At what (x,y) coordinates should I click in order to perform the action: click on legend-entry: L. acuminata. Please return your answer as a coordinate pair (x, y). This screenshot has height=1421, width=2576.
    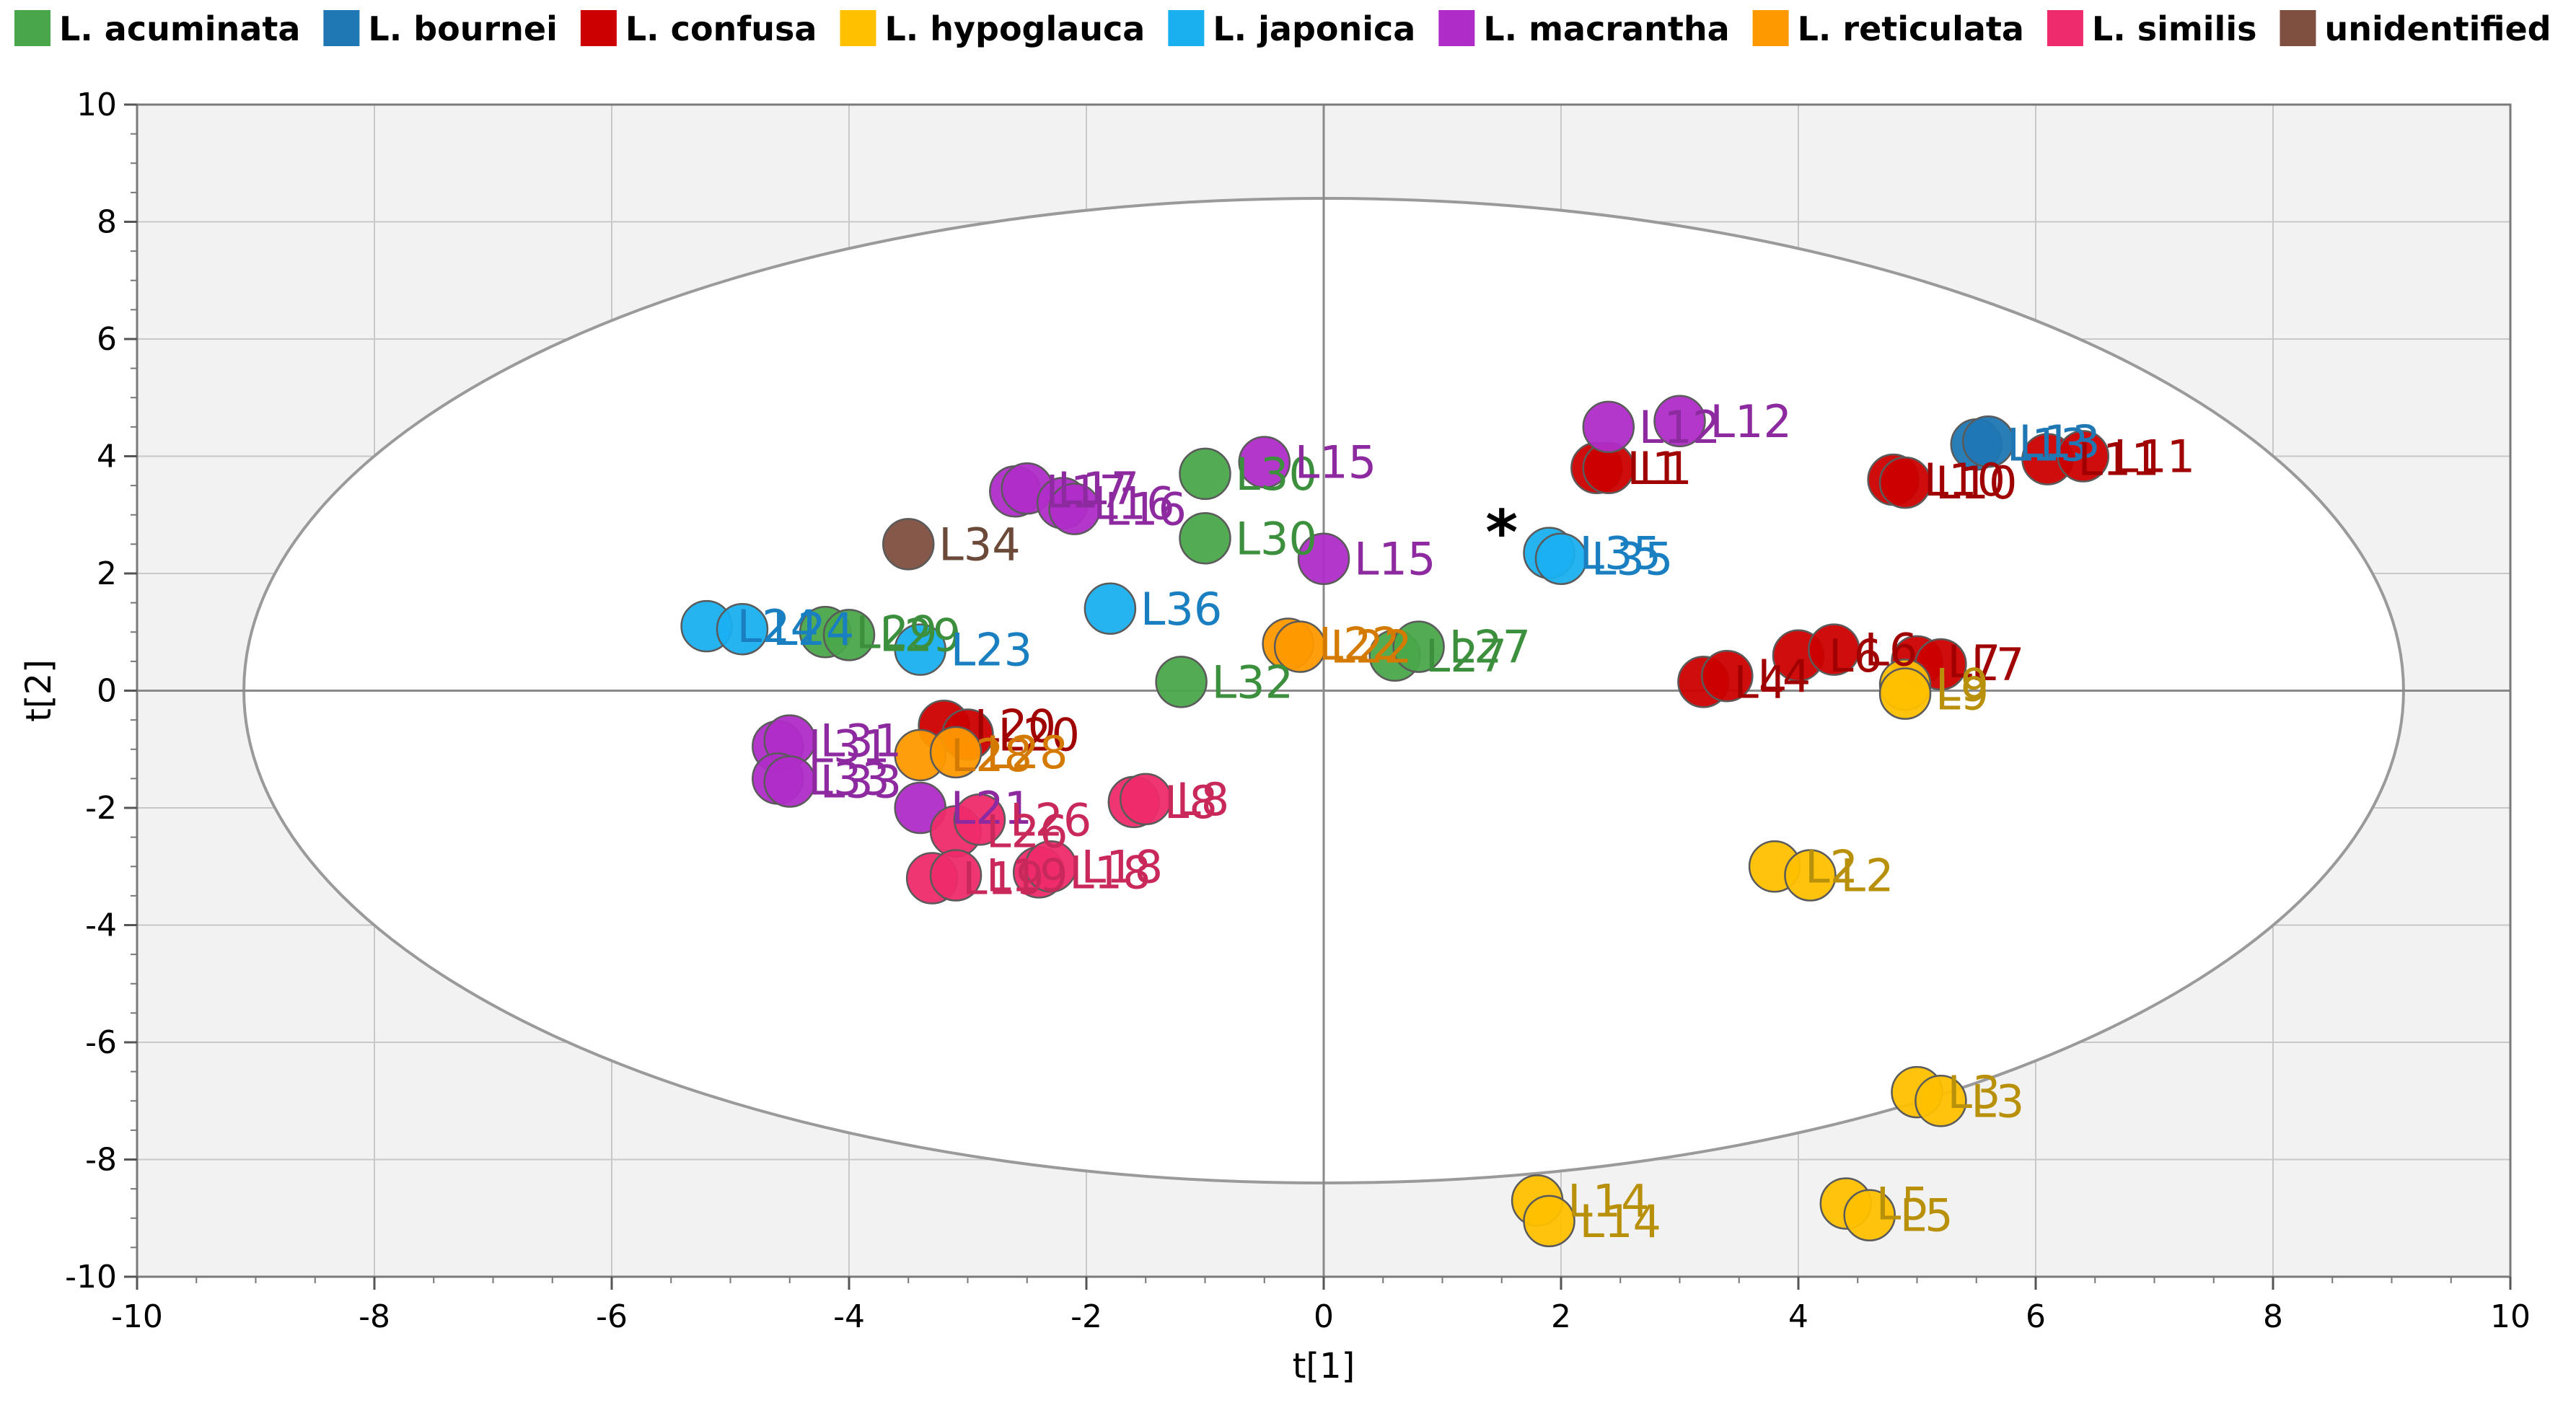
    Looking at the image, I should click on (179, 28).